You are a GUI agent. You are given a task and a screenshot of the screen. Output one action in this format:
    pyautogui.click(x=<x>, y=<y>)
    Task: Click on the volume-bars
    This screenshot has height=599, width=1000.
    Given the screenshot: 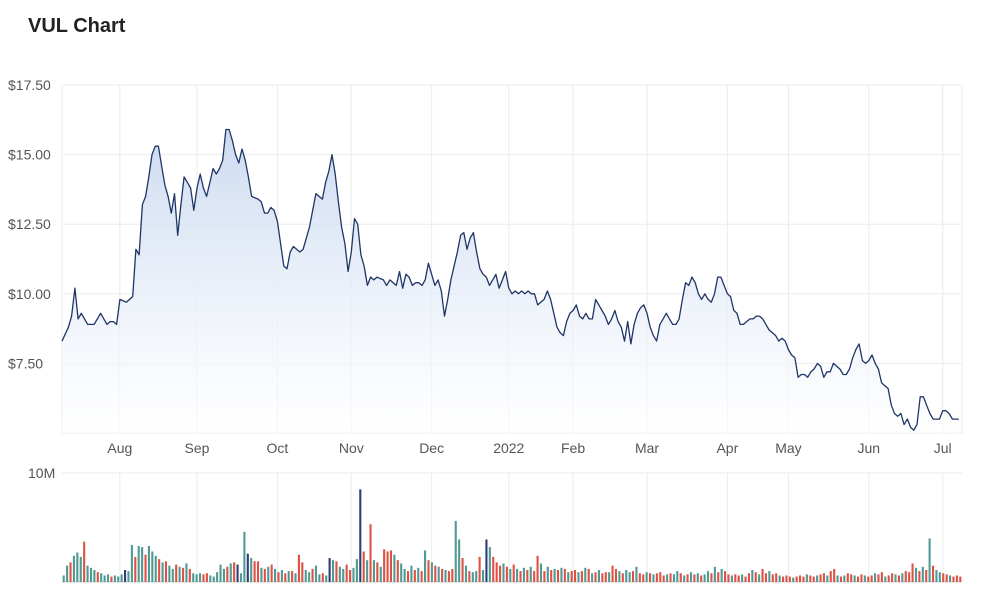 What is the action you would take?
    pyautogui.click(x=512, y=535)
    